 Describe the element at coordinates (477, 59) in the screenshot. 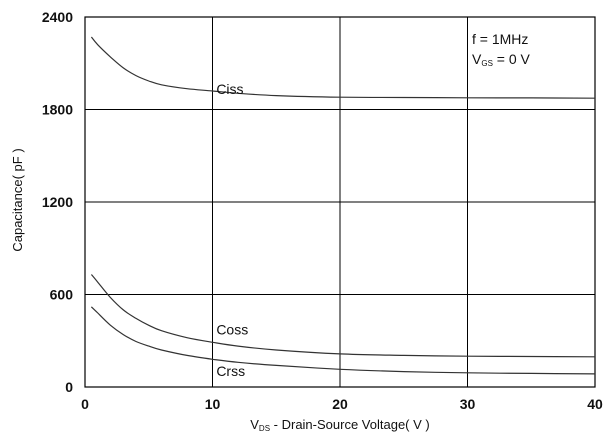

I see `vgs-annotation-prefix: V` at that location.